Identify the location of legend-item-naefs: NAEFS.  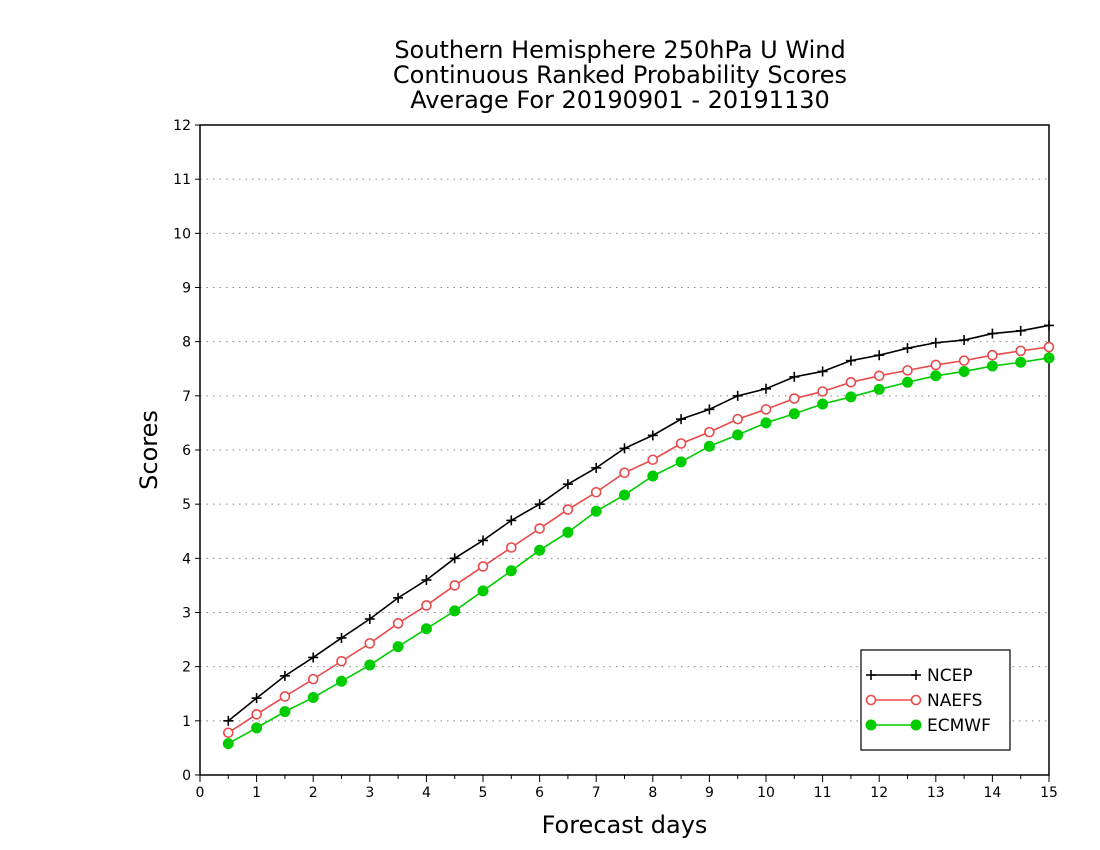
(923, 701).